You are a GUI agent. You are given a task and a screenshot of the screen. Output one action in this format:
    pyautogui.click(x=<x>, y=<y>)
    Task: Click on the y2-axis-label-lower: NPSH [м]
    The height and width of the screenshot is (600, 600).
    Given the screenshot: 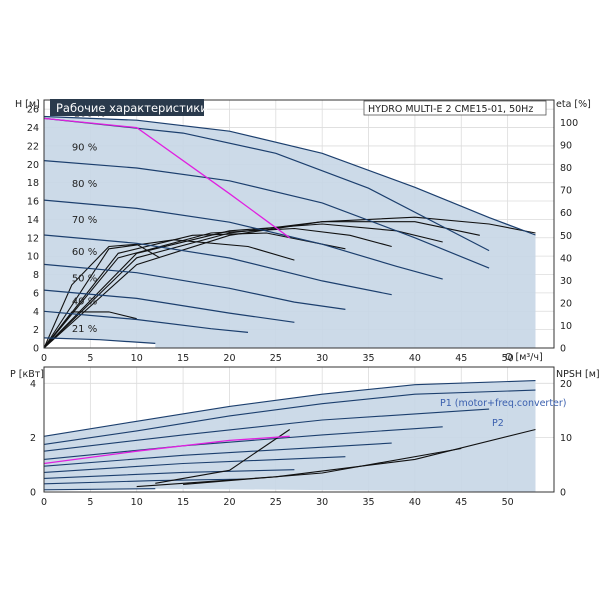 What is the action you would take?
    pyautogui.click(x=578, y=374)
    